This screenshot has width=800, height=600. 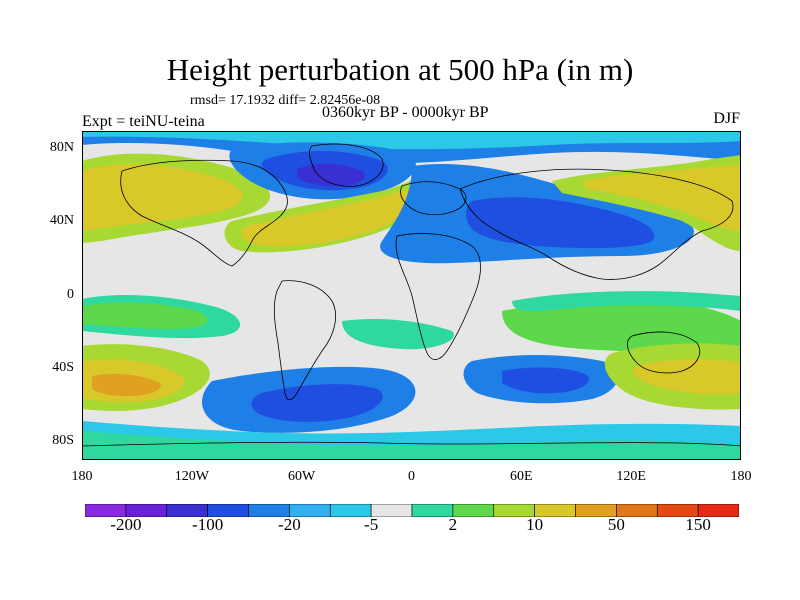 What do you see at coordinates (70, 294) in the screenshot?
I see `latitude-tick-label: 0` at bounding box center [70, 294].